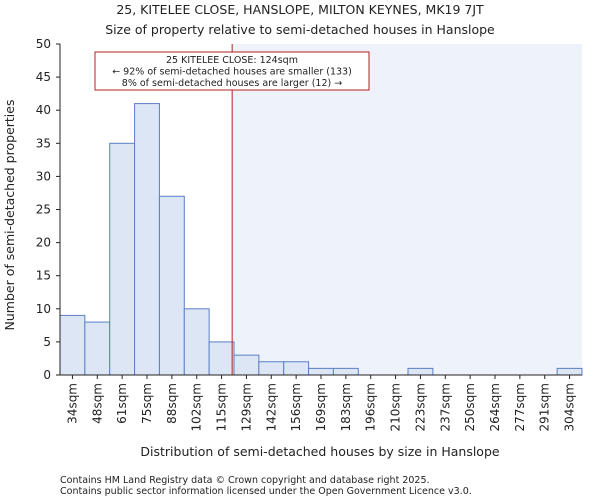 The height and width of the screenshot is (500, 600). Describe the element at coordinates (246, 407) in the screenshot. I see `x-tick-label: 129sqm` at that location.